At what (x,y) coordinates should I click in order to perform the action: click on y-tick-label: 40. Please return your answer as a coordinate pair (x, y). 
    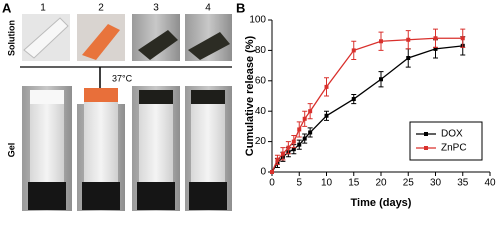
    Looking at the image, I should click on (261, 111).